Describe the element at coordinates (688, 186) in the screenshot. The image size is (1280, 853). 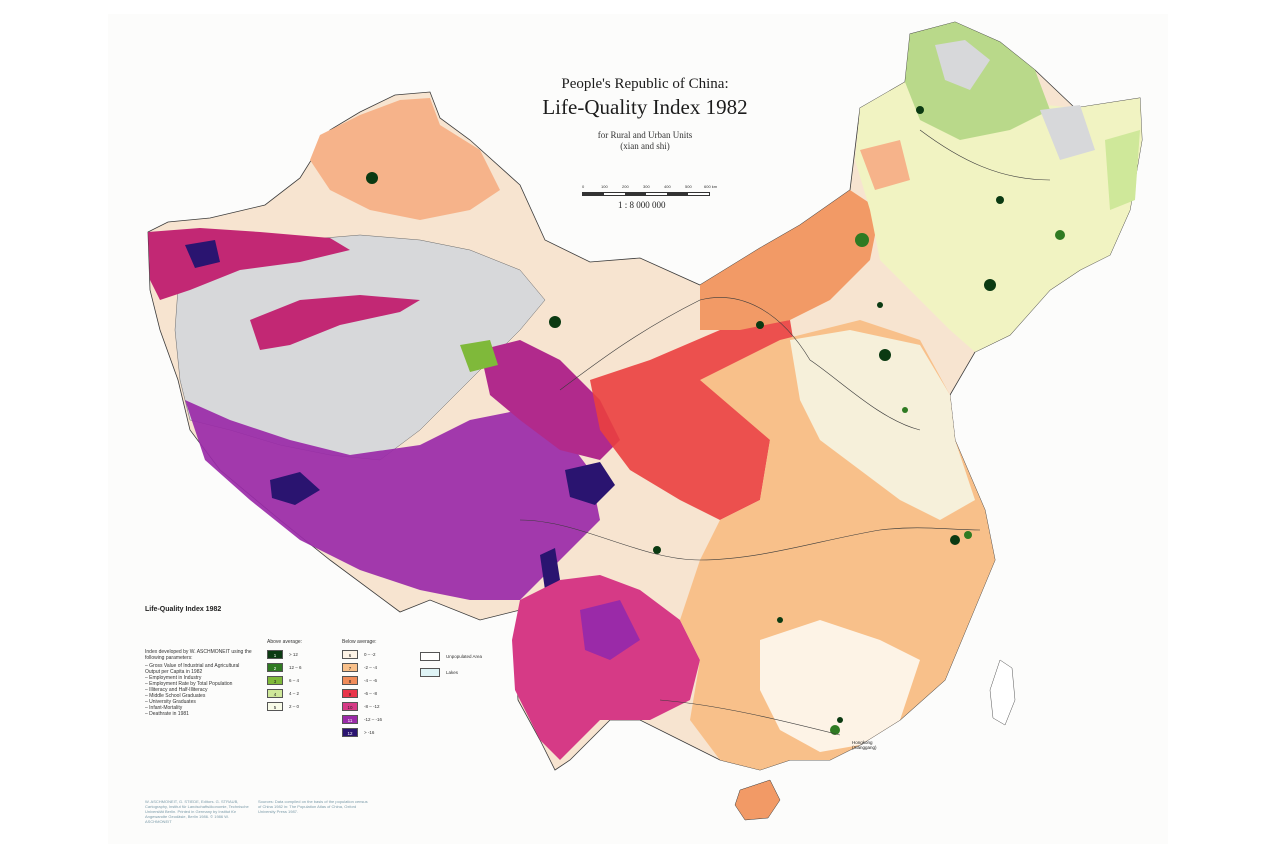
I see `scale-tick: 500` at that location.